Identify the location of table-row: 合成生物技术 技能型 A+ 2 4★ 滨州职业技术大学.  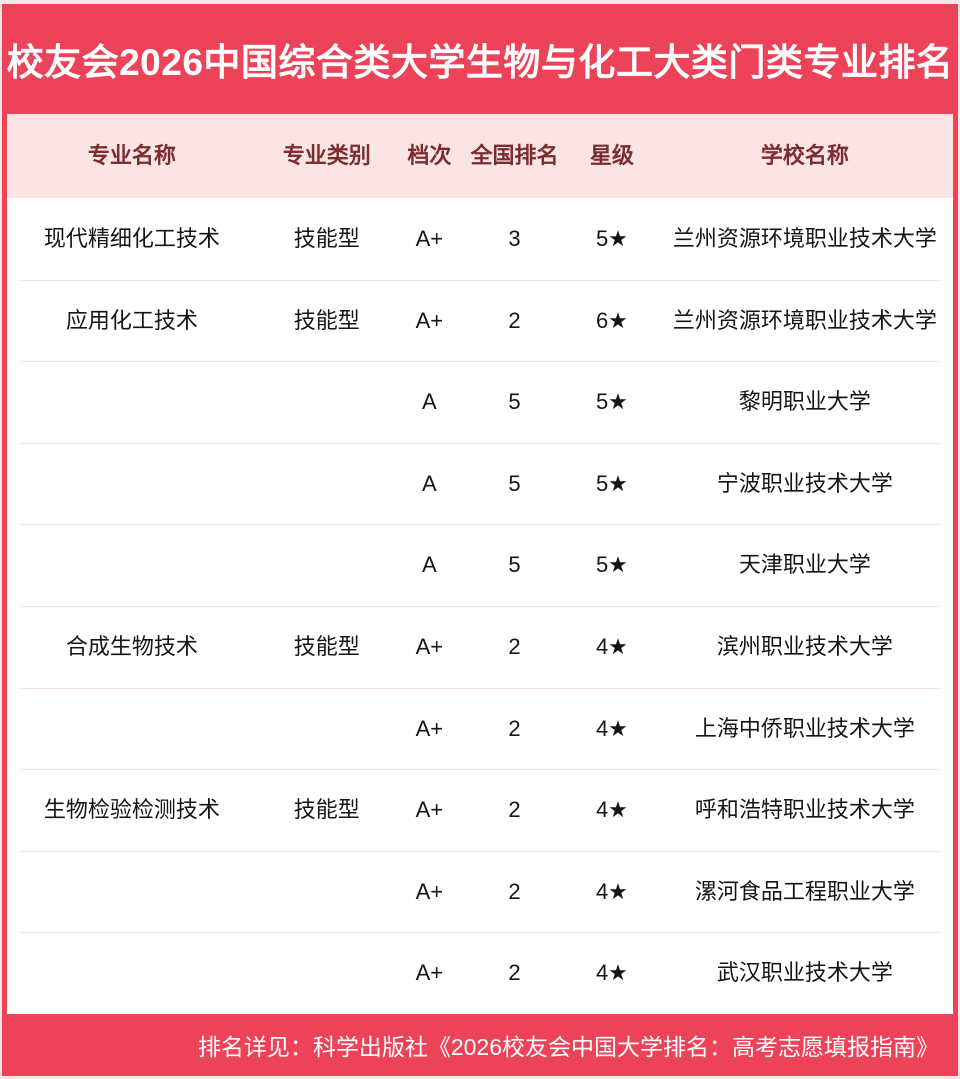
(480, 646).